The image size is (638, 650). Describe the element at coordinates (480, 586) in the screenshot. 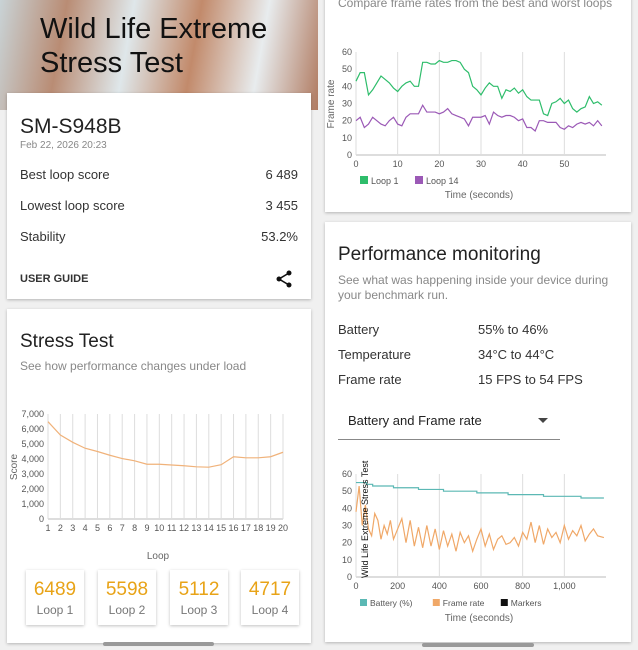

I see `x-tick-label: 600` at that location.